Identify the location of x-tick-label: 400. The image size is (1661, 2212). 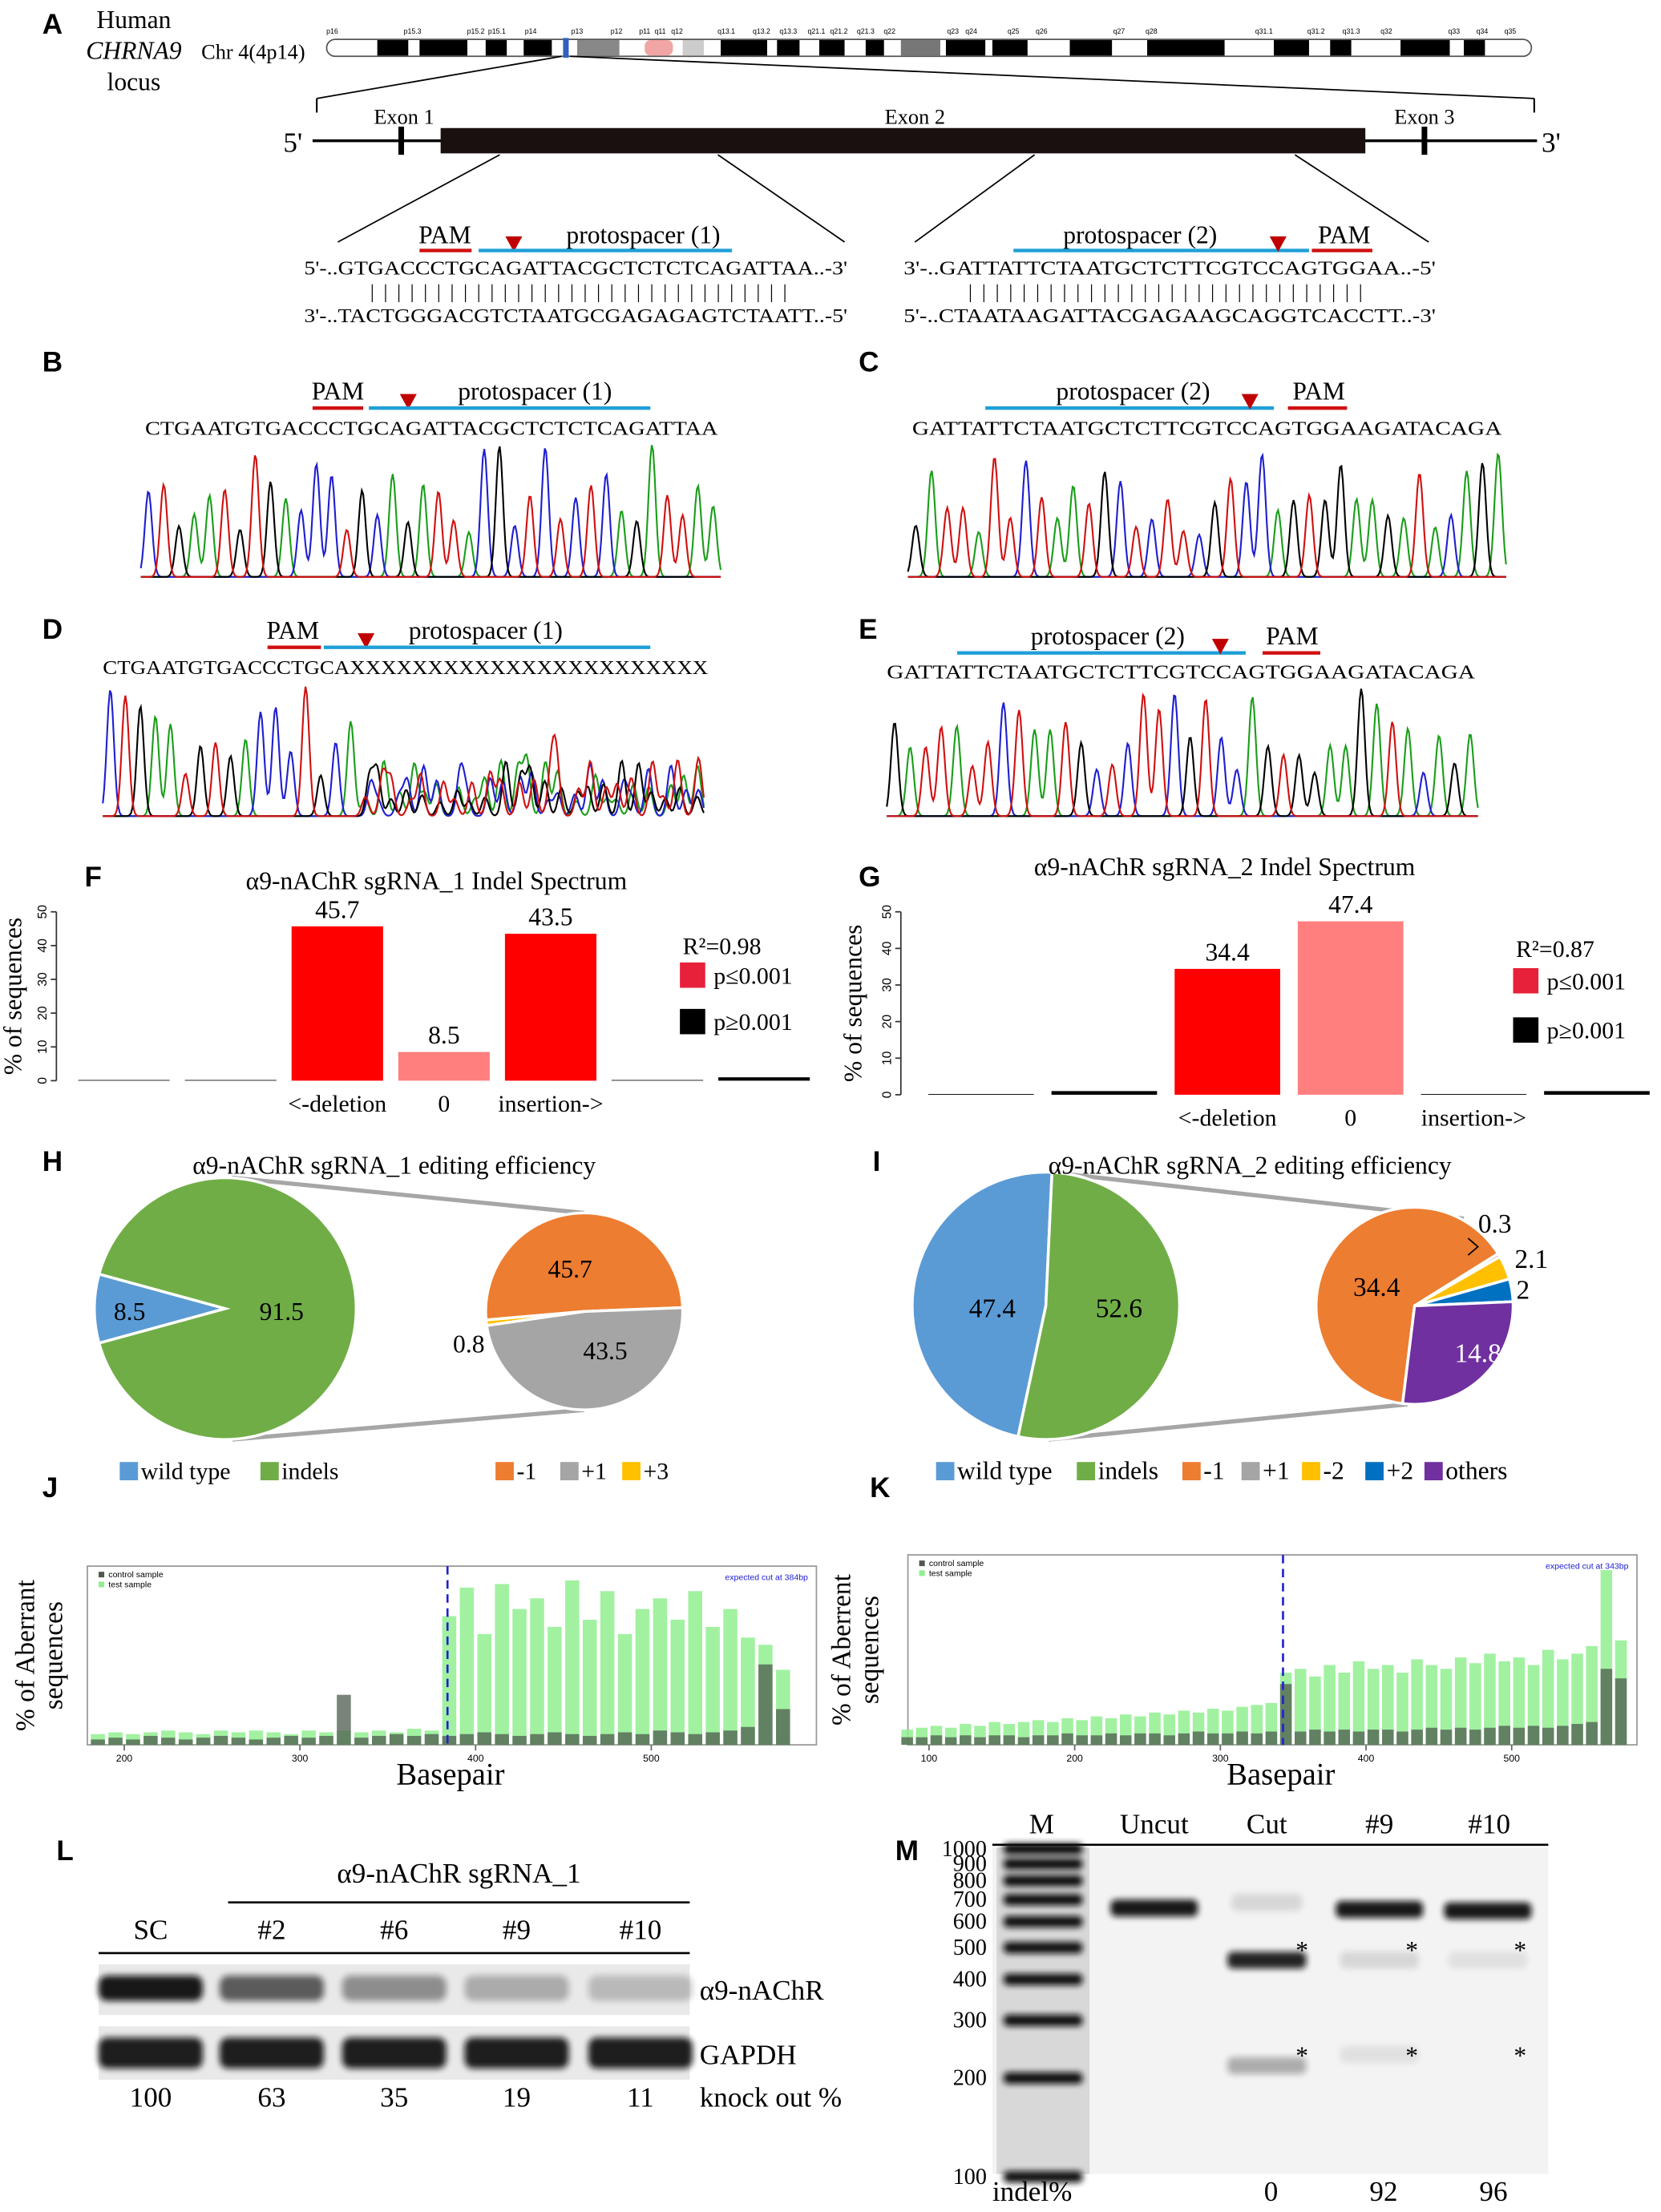
(1366, 1758).